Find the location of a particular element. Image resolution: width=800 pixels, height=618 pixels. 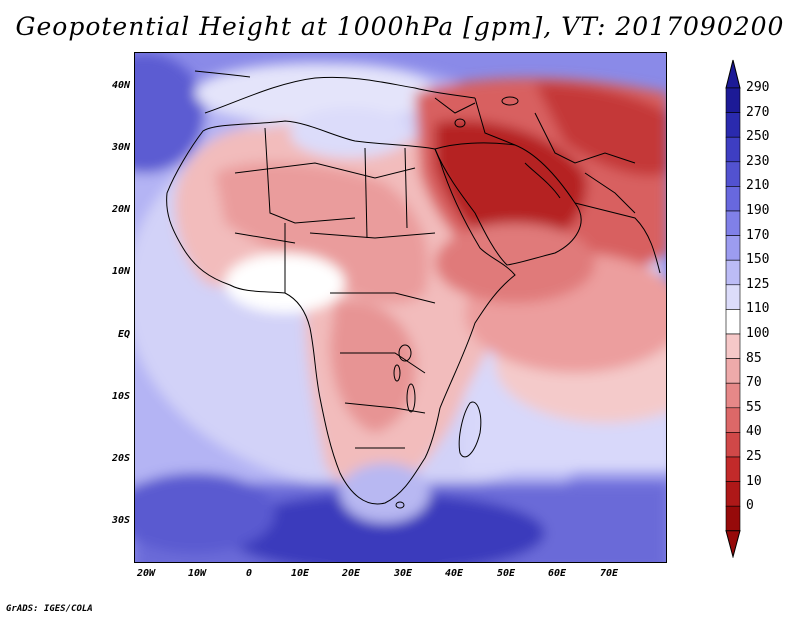

colorbar-label: 270 is located at coordinates (758, 112).